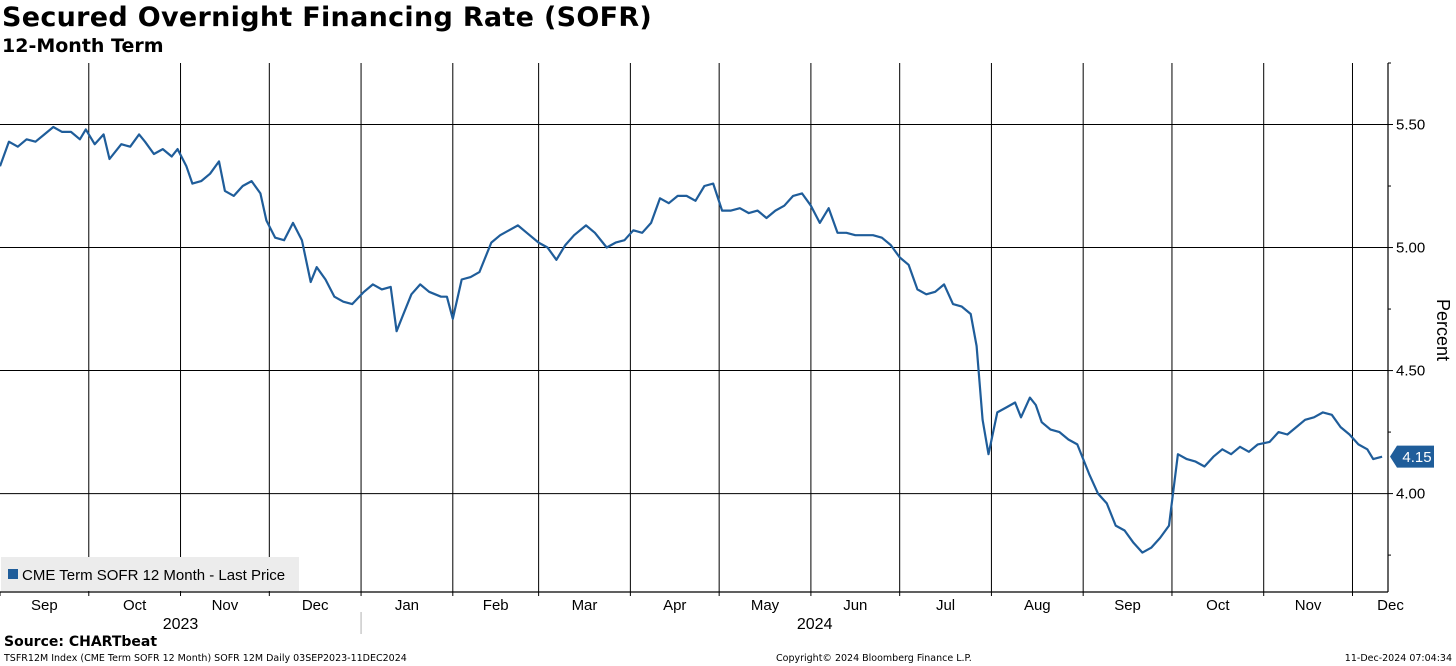 This screenshot has height=666, width=1456. I want to click on timestamp: 11-Dec-2024 07:04:34, so click(1398, 658).